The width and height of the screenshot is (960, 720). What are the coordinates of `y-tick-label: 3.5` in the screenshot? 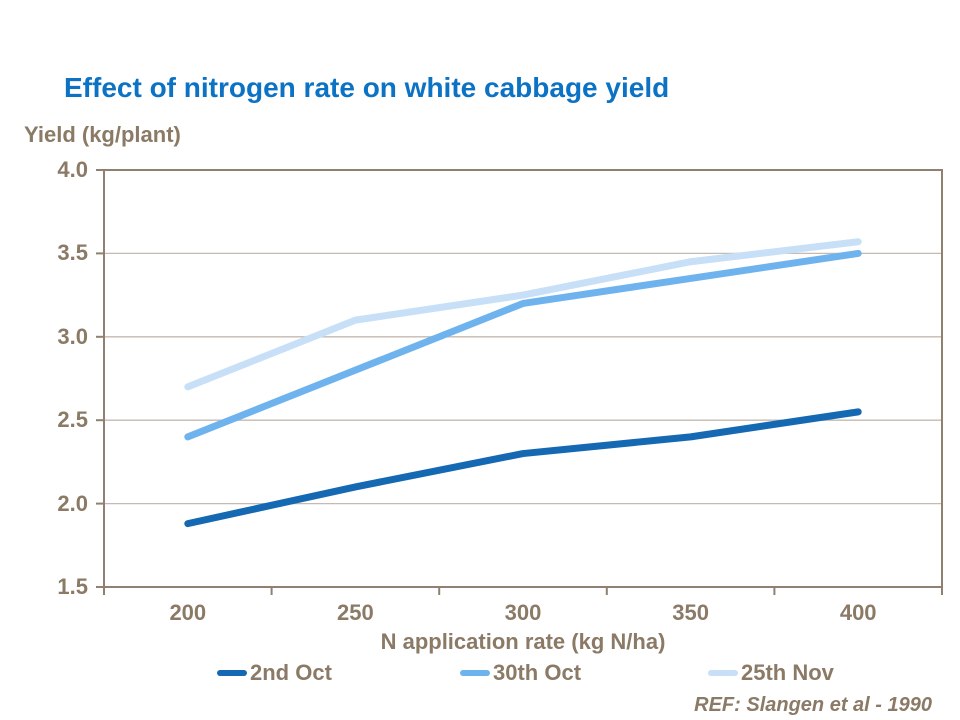 It's located at (72, 253).